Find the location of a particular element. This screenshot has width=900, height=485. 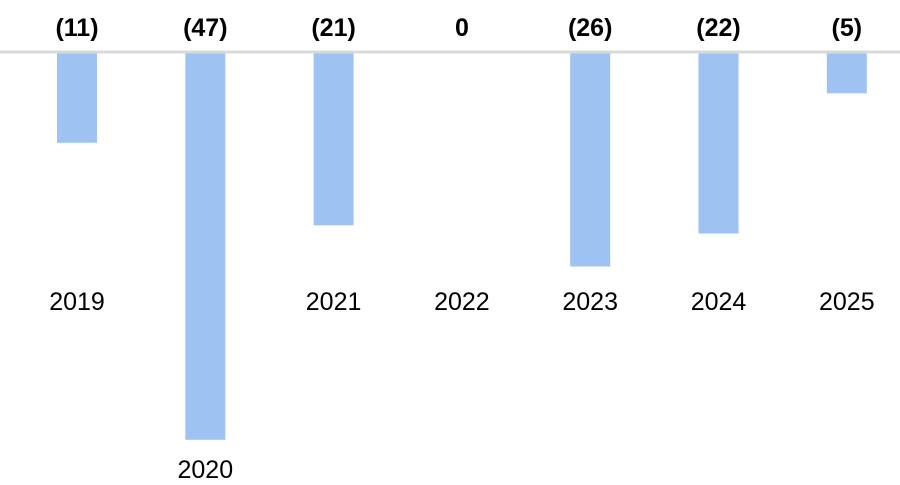

value-label-2019: (11) is located at coordinates (76, 28).